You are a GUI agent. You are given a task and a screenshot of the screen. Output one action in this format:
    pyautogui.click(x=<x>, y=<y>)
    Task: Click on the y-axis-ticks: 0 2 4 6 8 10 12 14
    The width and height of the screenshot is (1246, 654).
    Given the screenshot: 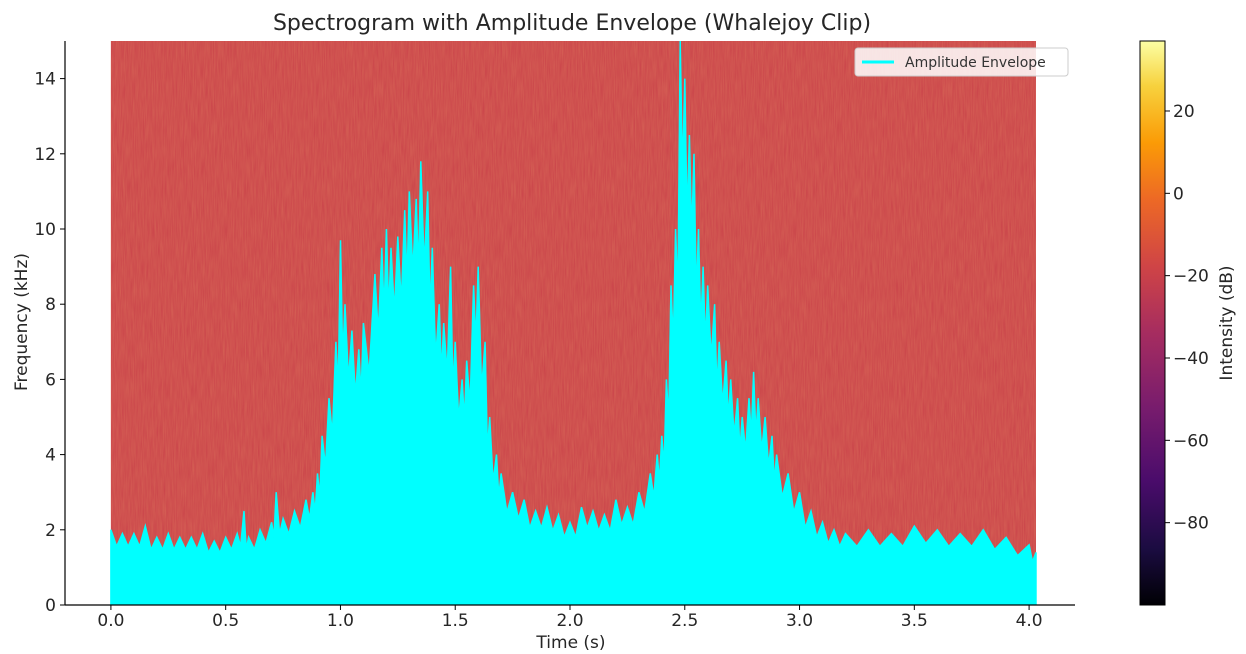 What is the action you would take?
    pyautogui.click(x=49, y=343)
    